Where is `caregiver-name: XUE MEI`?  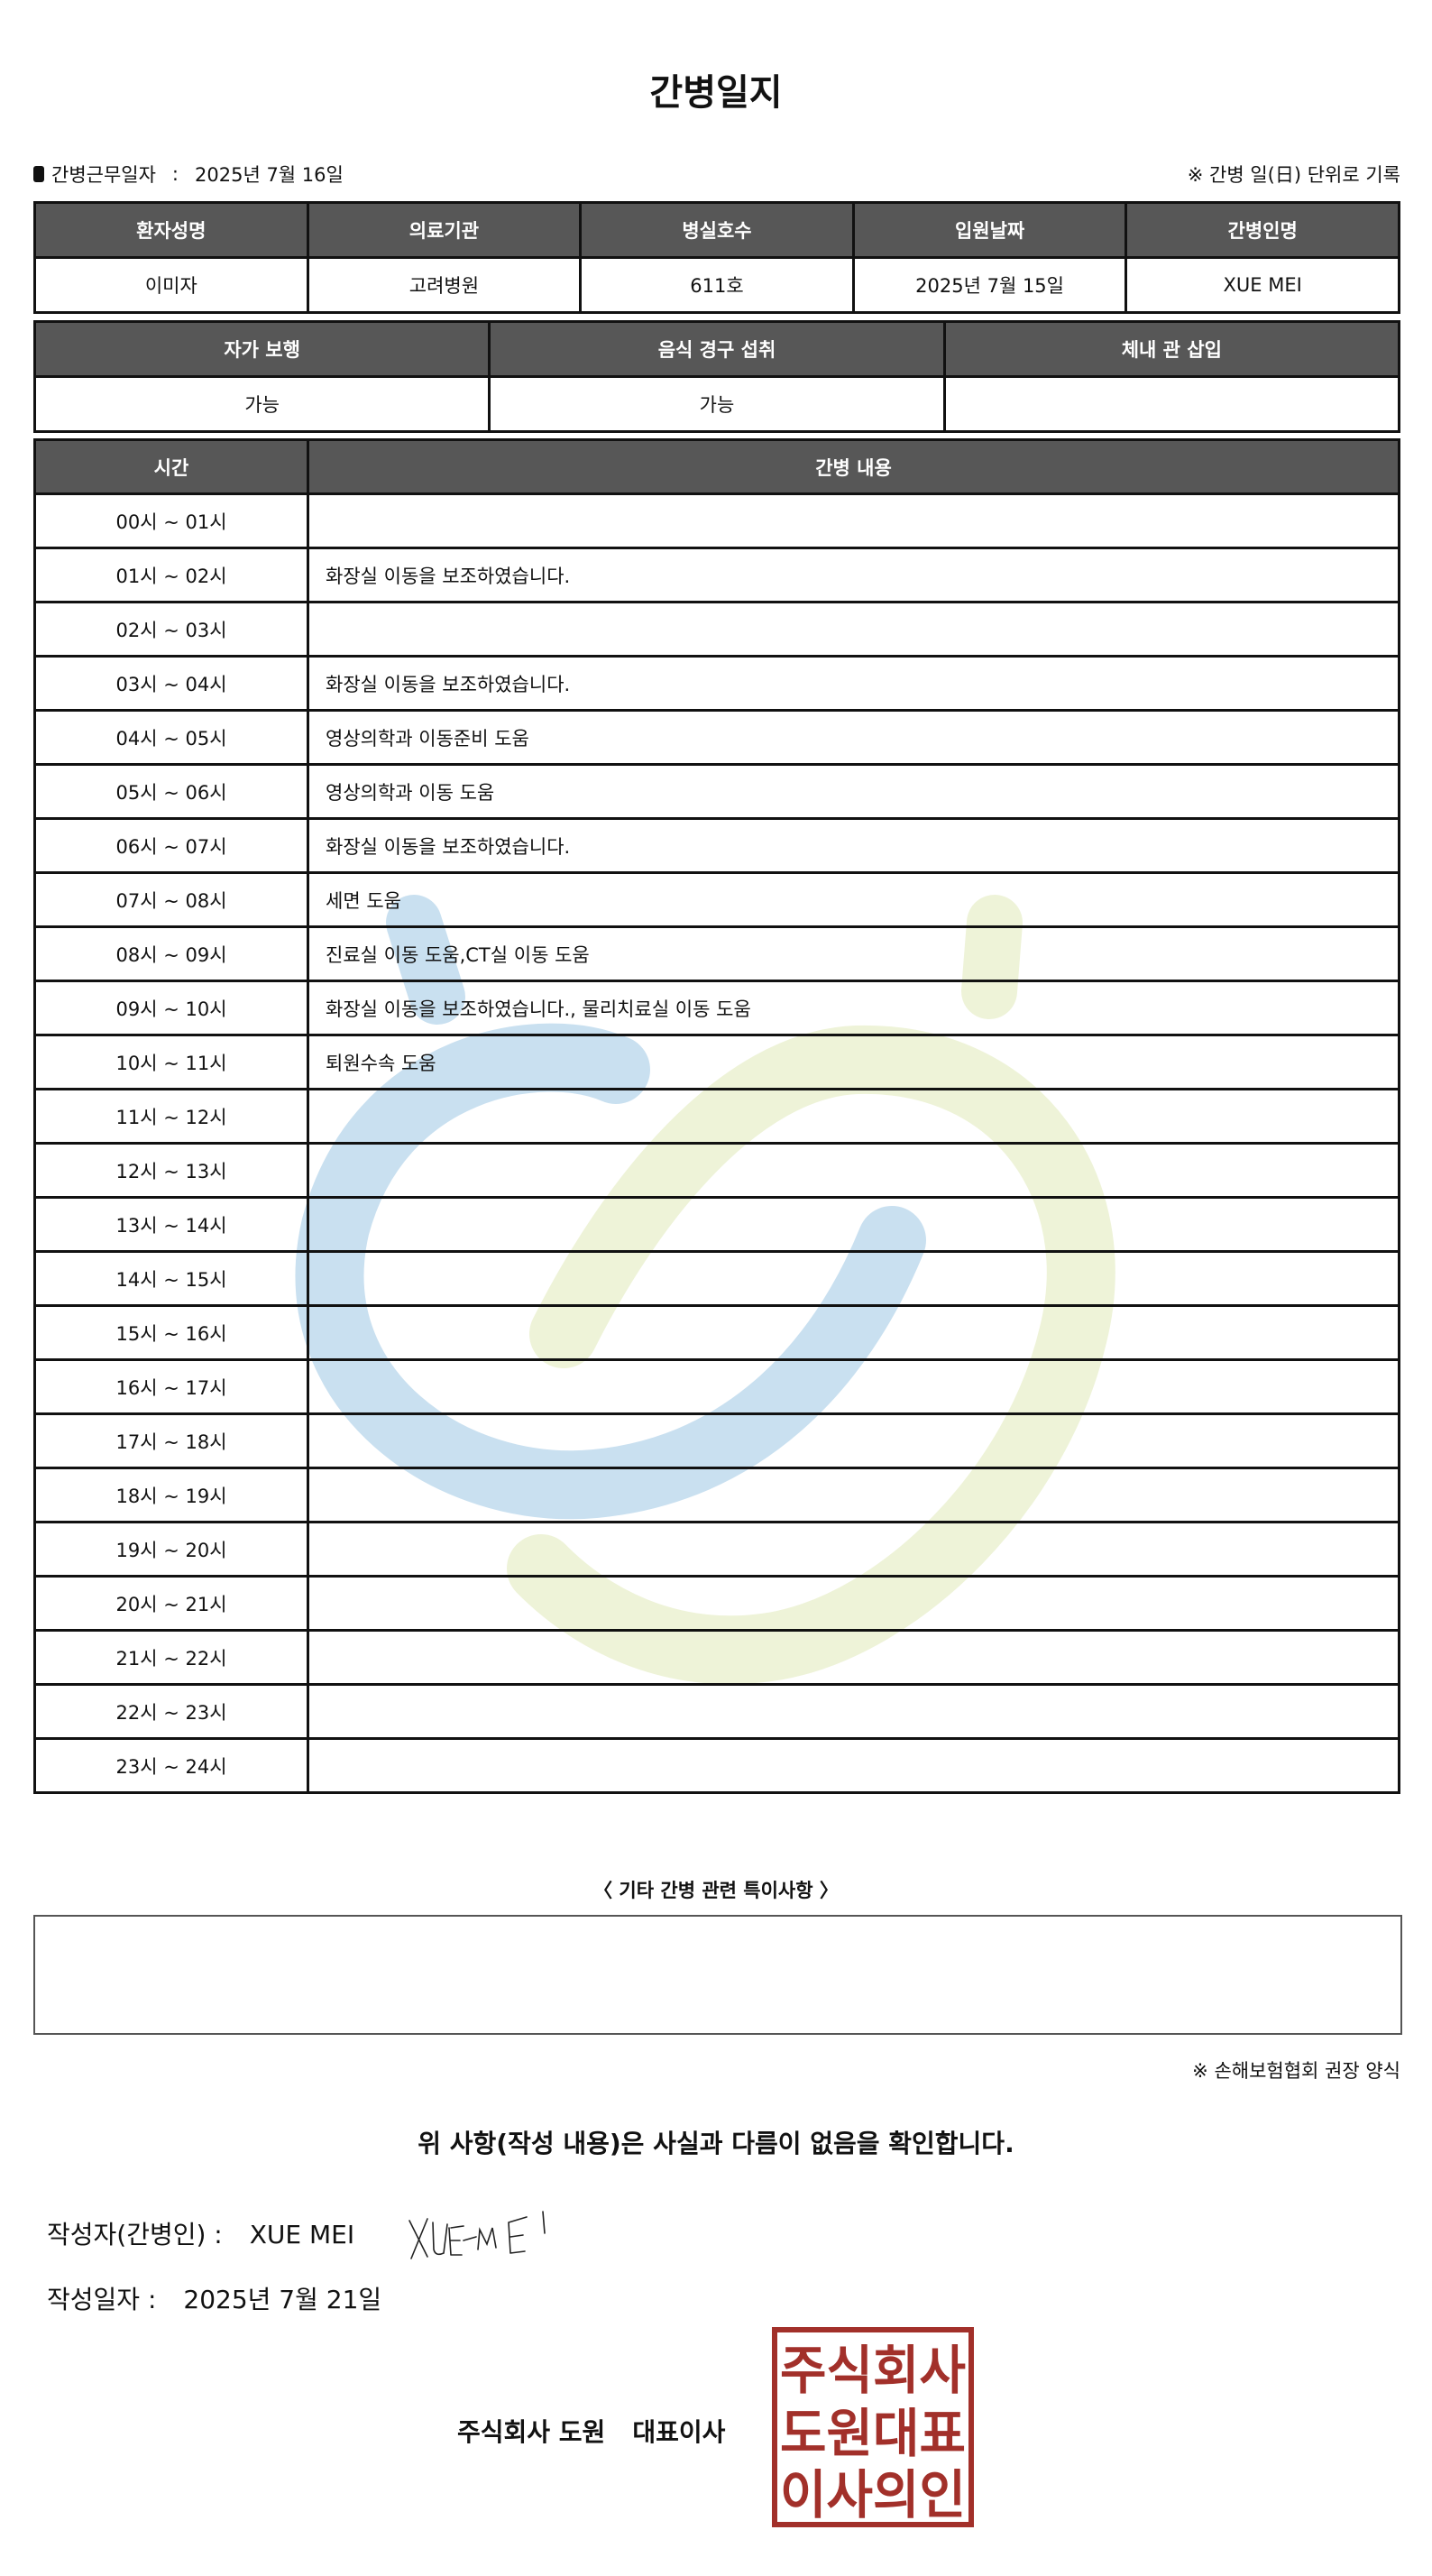 caregiver-name: XUE MEI is located at coordinates (1262, 285).